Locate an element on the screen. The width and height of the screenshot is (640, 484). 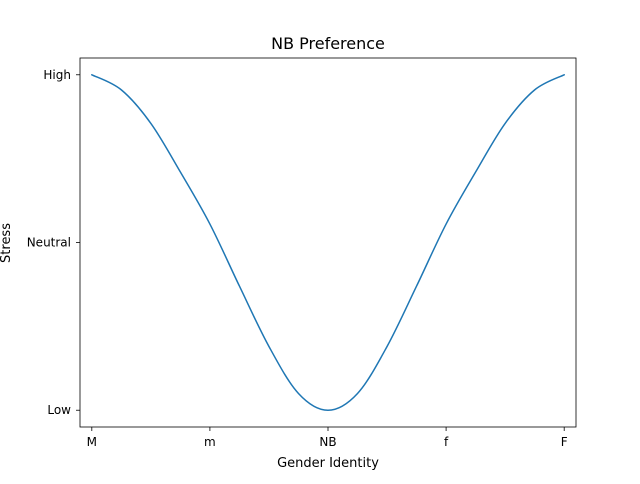
x-axis-label: Gender Identity is located at coordinates (328, 463).